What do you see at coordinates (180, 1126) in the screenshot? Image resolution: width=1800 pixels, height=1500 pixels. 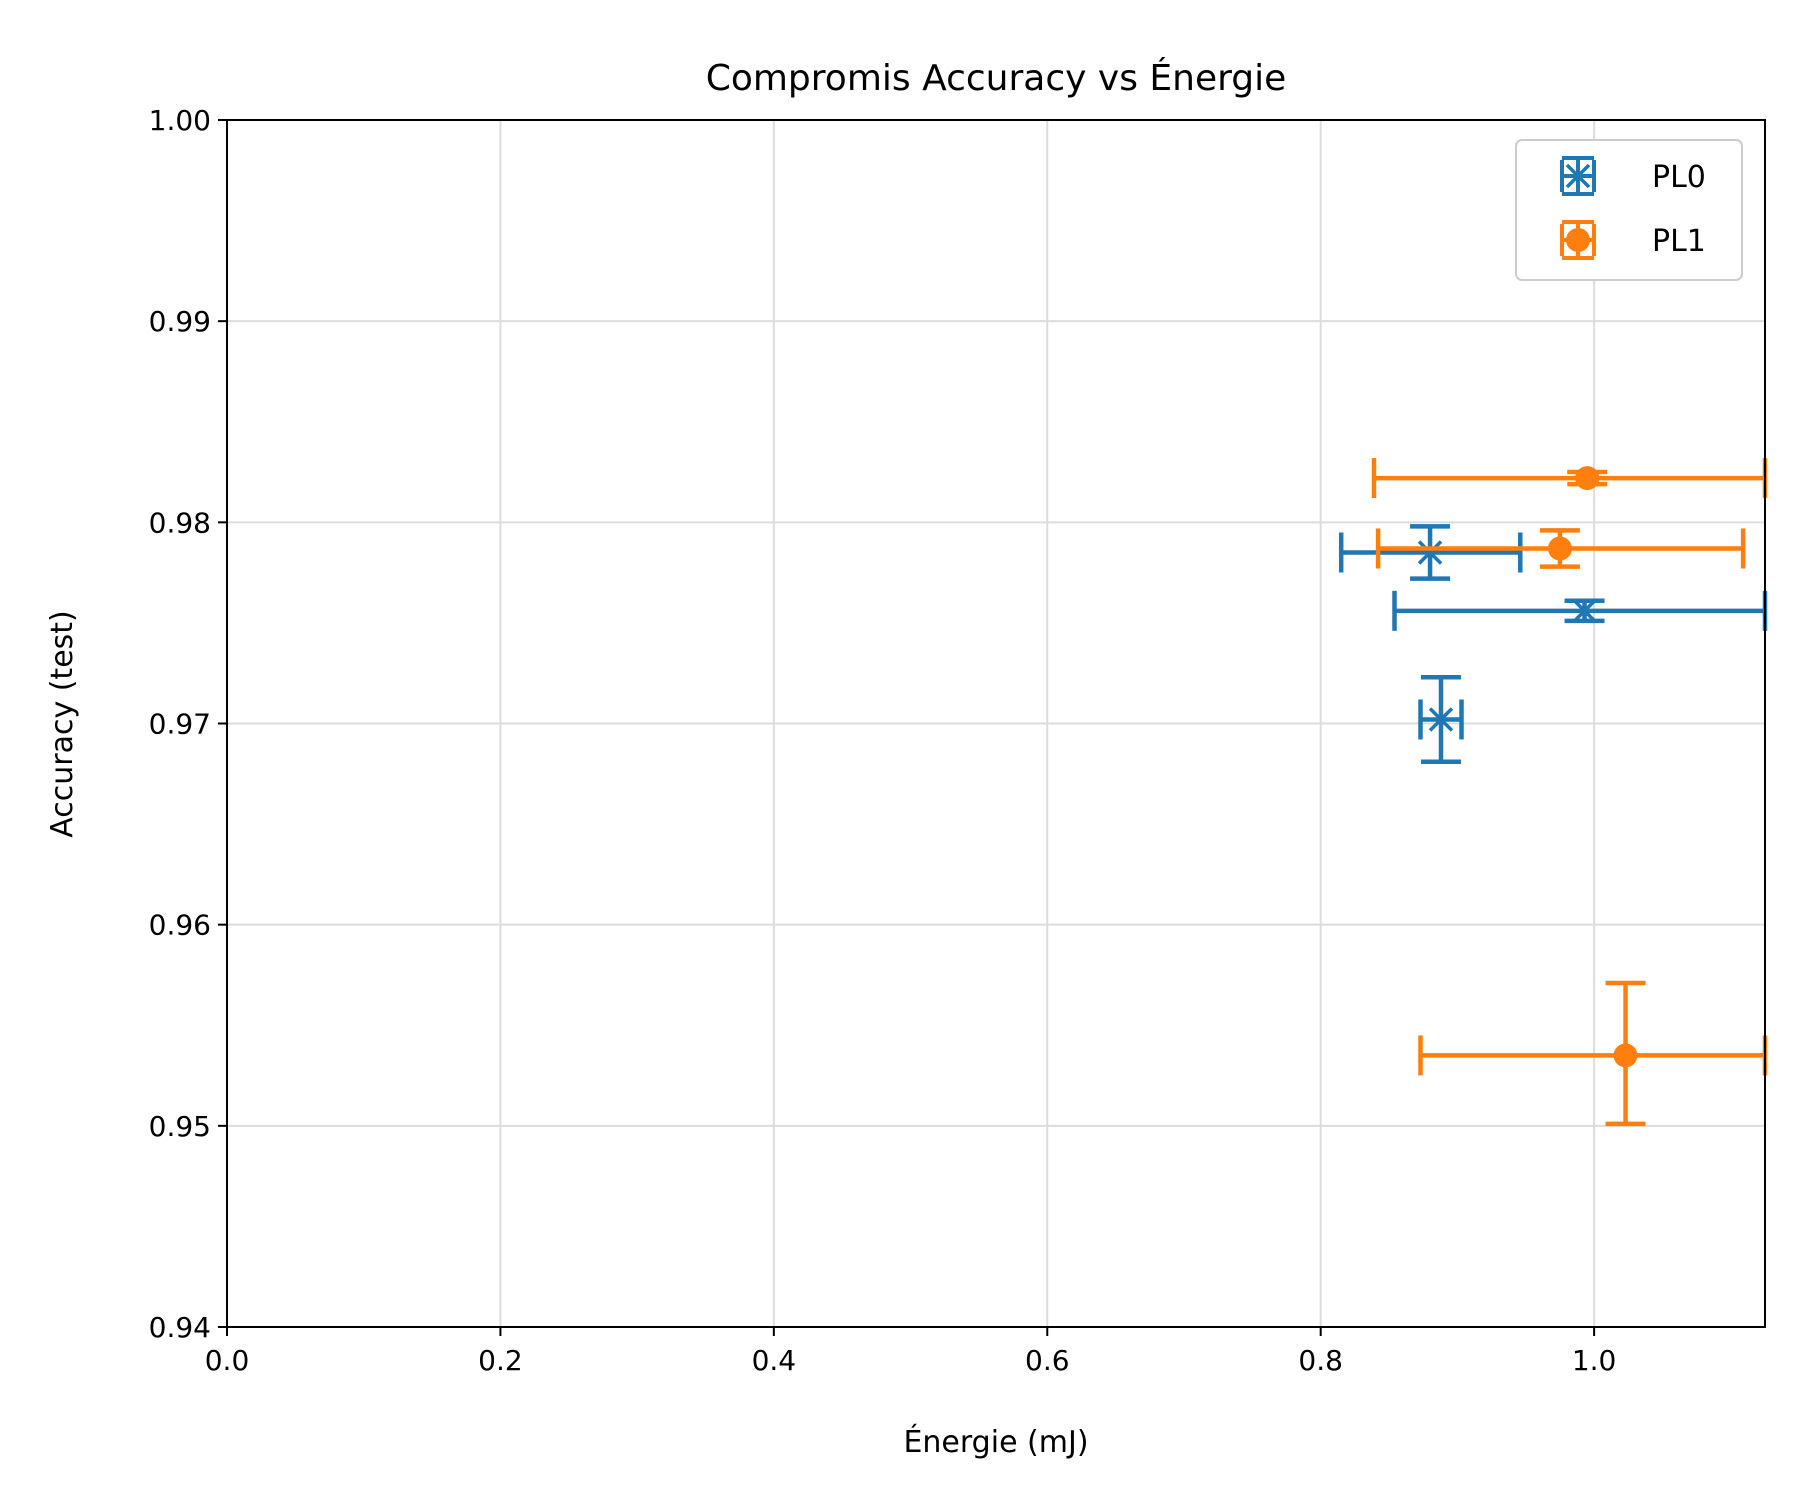 I see `y-tick-label: 0.95` at bounding box center [180, 1126].